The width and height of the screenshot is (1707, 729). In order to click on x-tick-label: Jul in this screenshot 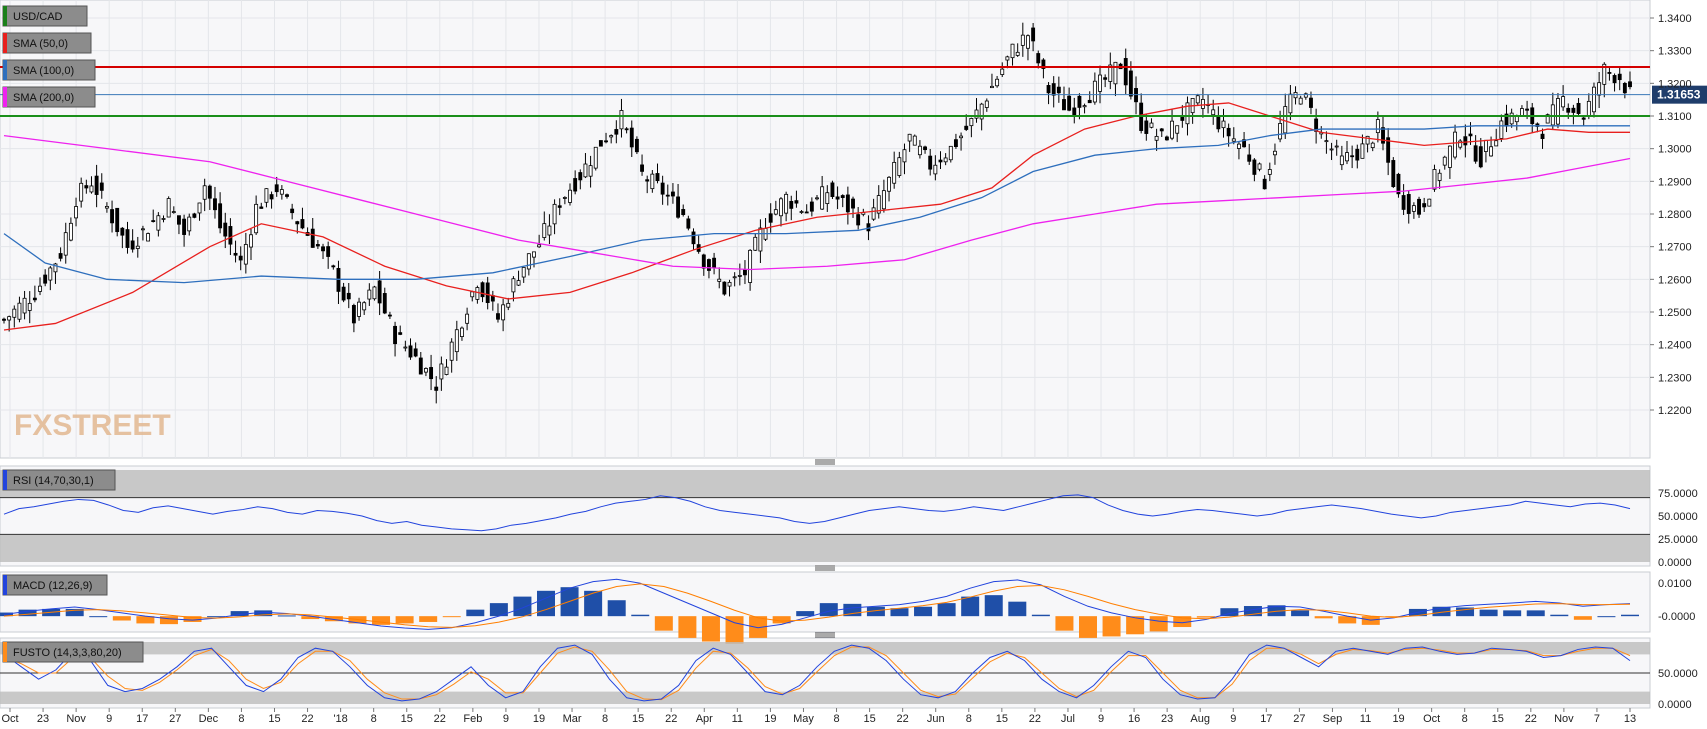, I will do `click(1068, 719)`.